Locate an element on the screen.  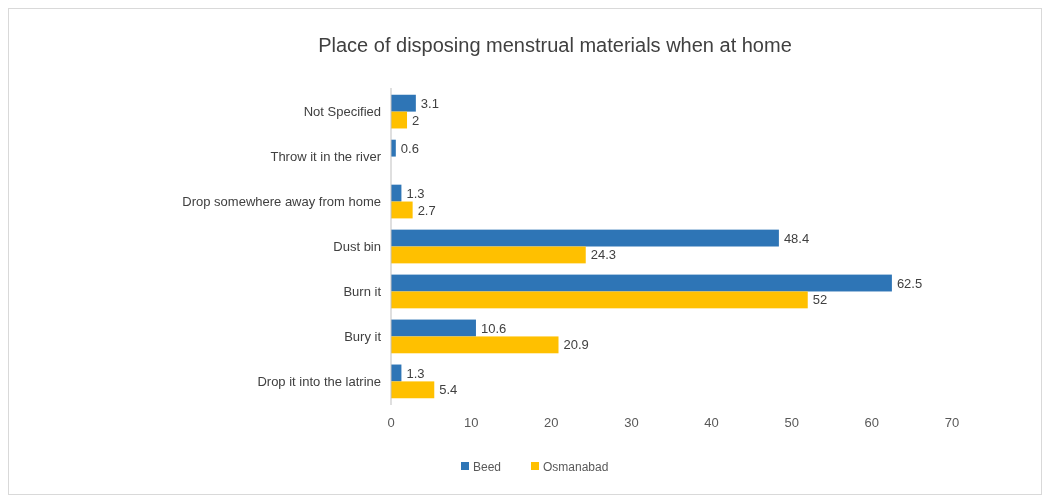
x-tick-label: 10 is located at coordinates (471, 422).